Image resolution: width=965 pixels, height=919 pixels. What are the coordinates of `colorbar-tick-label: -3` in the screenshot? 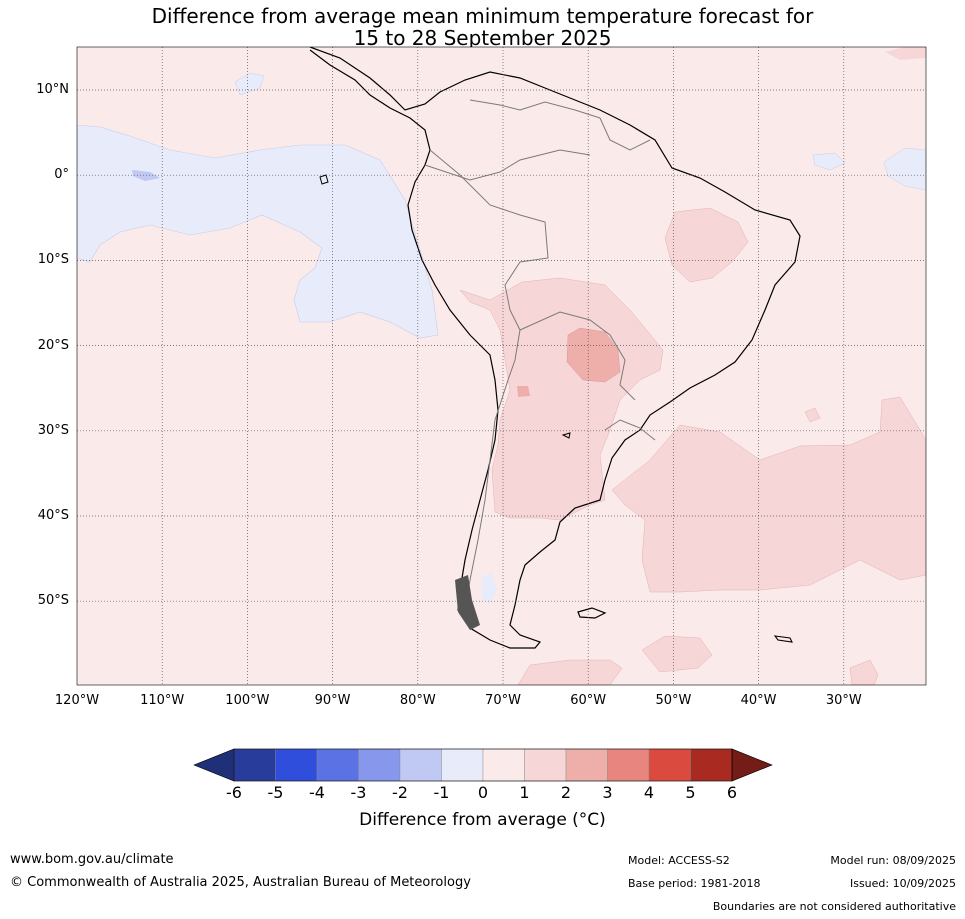 It's located at (358, 792).